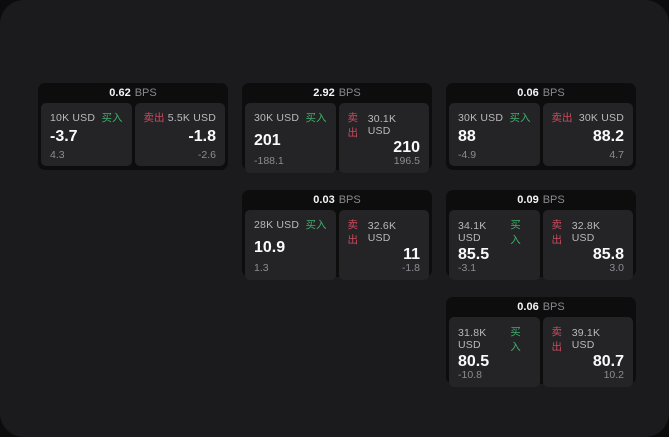 The image size is (669, 437). I want to click on sell-amount: 32.6K USD, so click(382, 232).